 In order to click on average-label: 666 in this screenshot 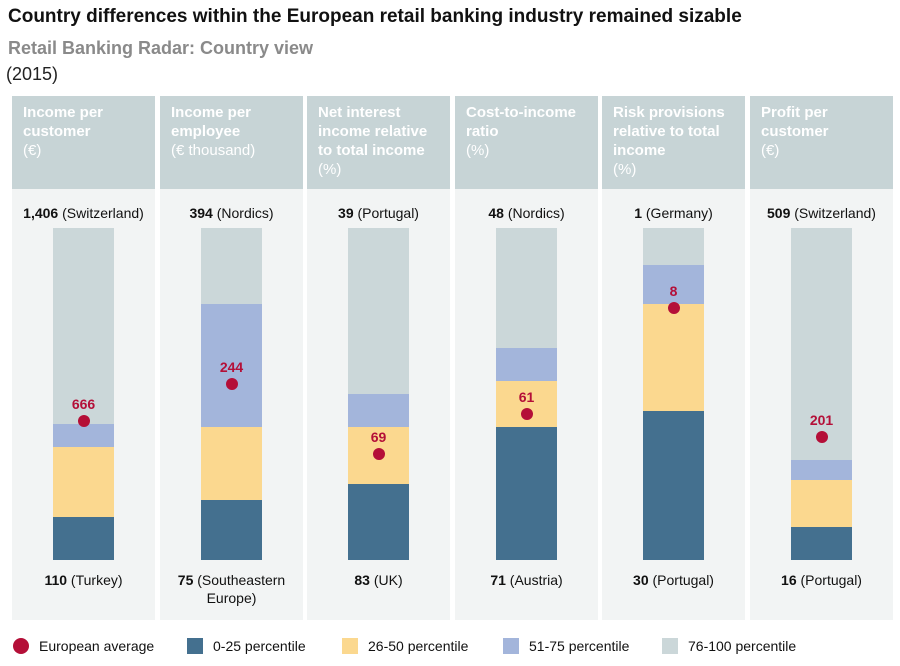, I will do `click(83, 403)`.